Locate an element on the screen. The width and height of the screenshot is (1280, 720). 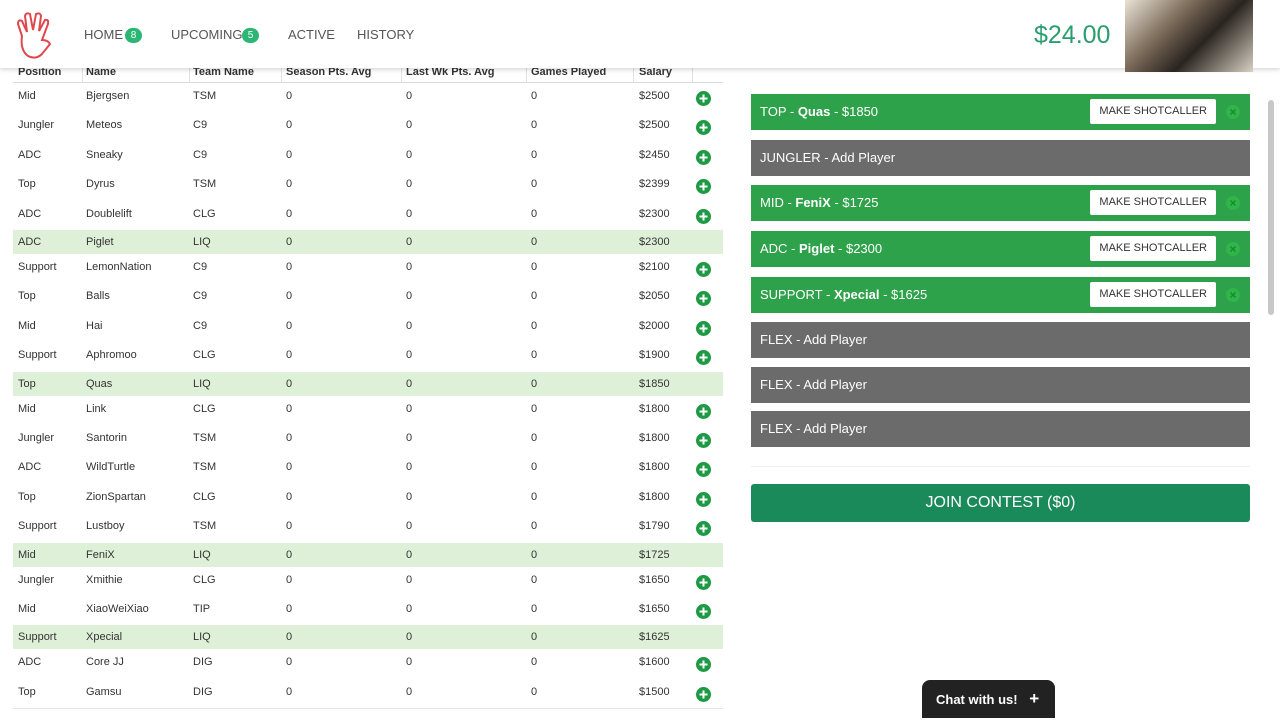
slot-prefix: ADC - is located at coordinates (779, 248).